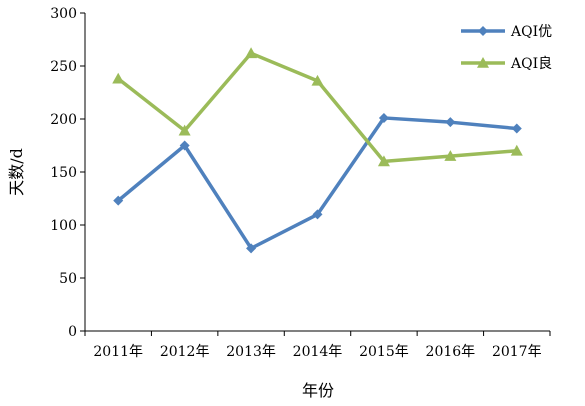  What do you see at coordinates (384, 352) in the screenshot?
I see `x-tick-label: 2015年` at bounding box center [384, 352].